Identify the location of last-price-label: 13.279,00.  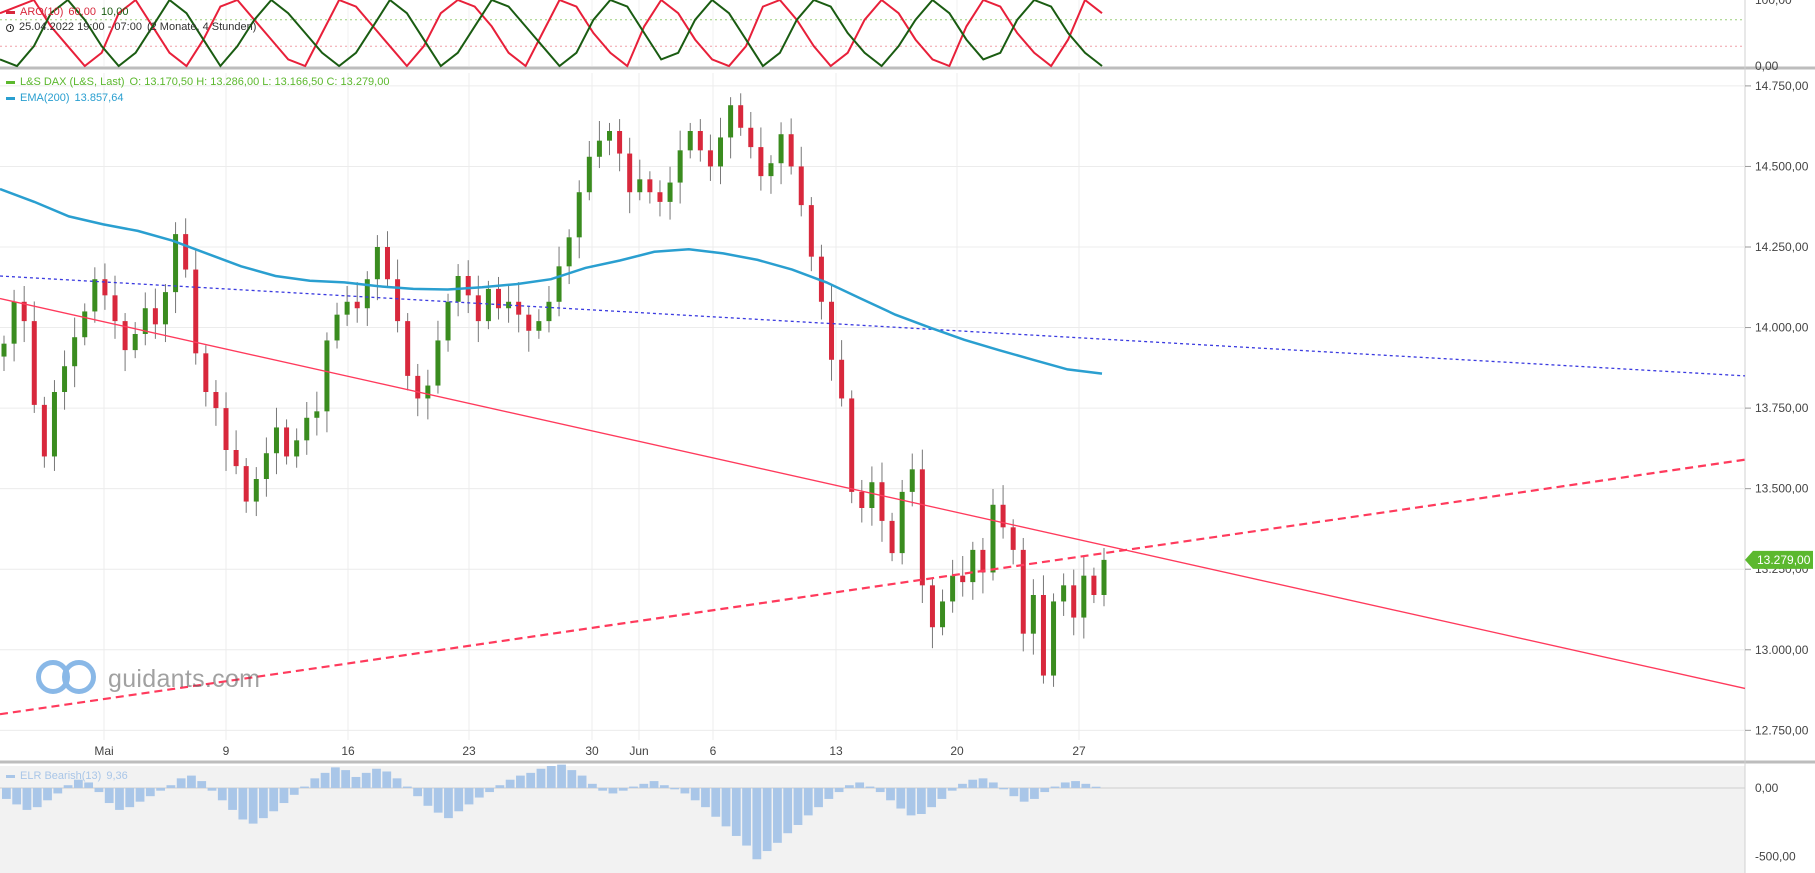
(1784, 560).